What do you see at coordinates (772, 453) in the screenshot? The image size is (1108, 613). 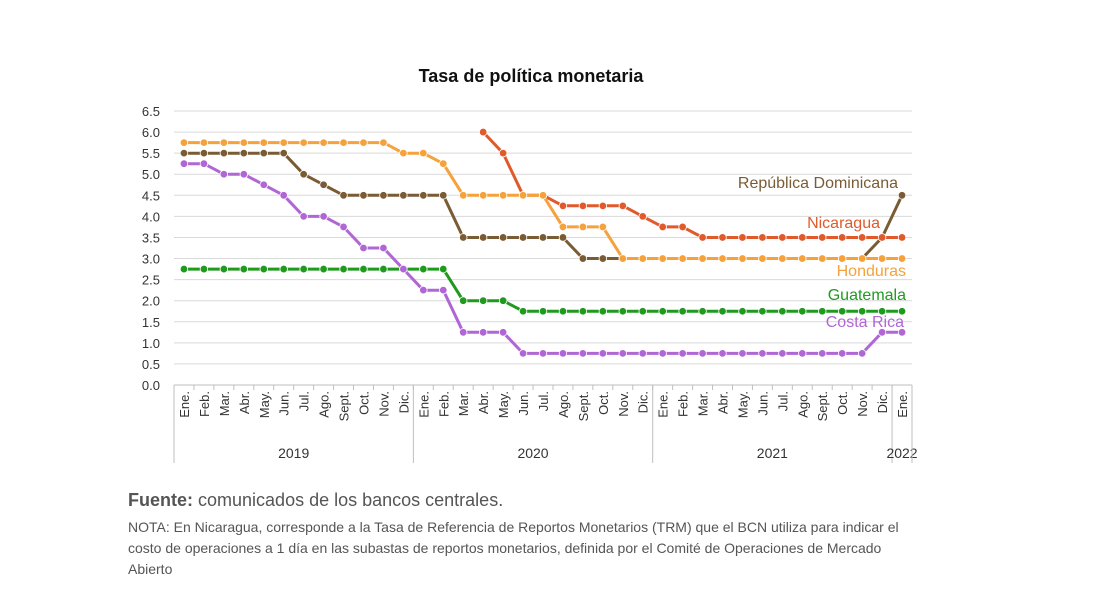 I see `year-label: 2021` at bounding box center [772, 453].